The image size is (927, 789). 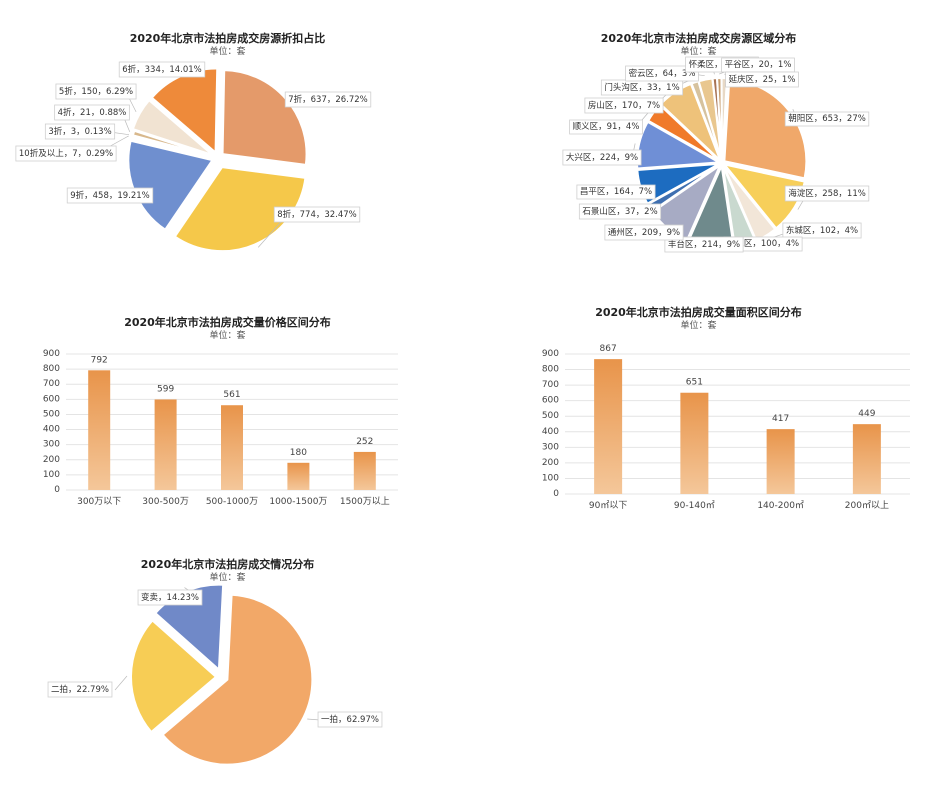 What do you see at coordinates (66, 153) in the screenshot?
I see `pie-slice-label: 10折及以上，7，0.29%` at bounding box center [66, 153].